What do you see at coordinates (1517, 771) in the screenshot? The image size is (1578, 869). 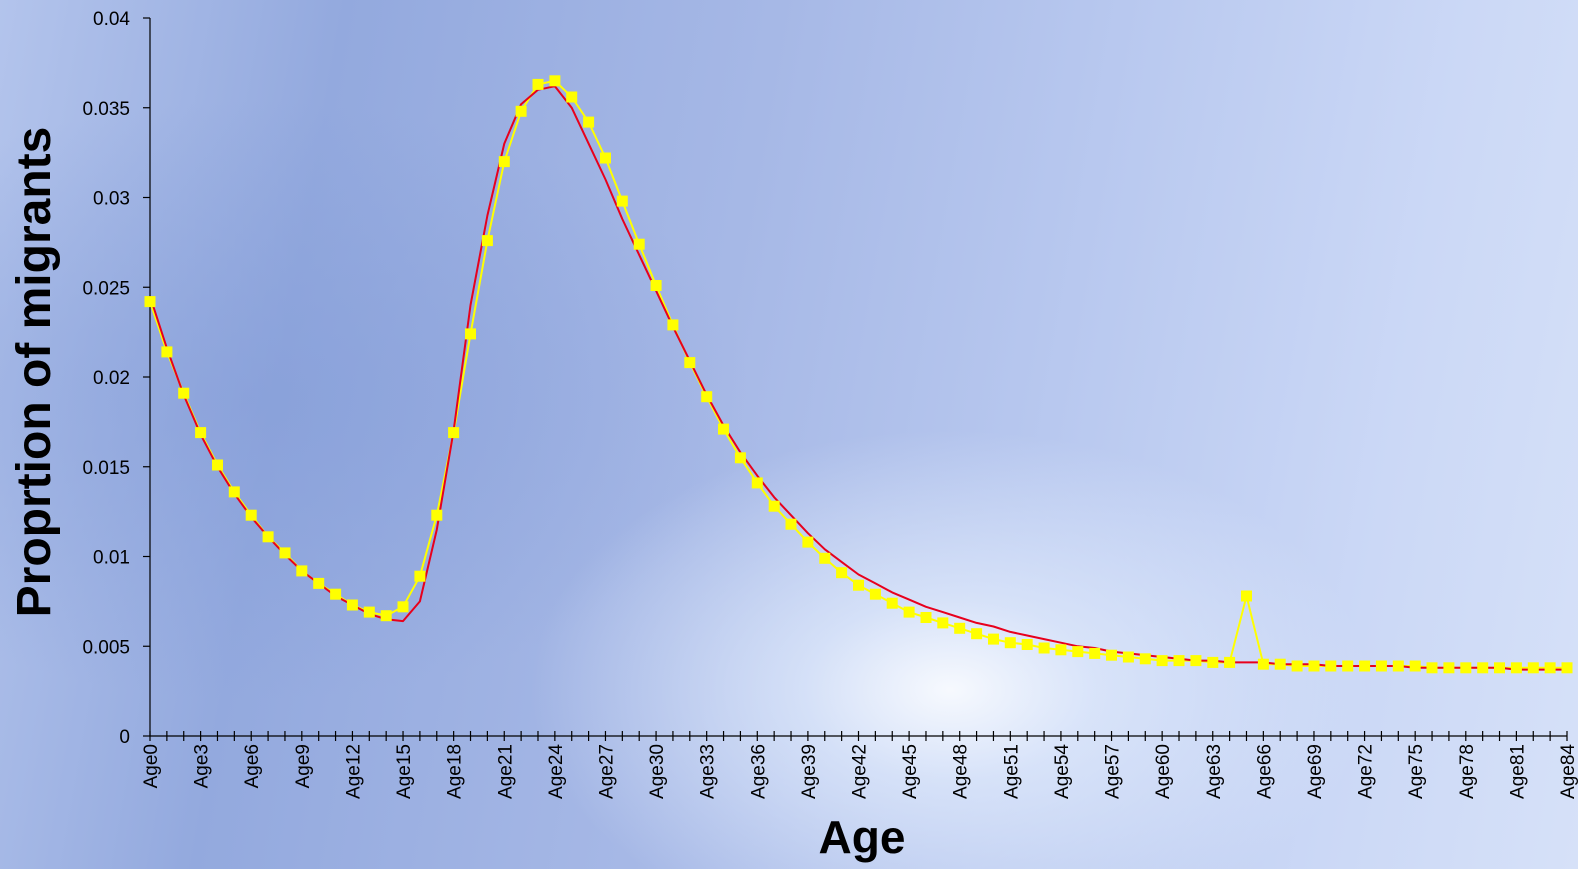 I see `x-tick-label: Age81` at bounding box center [1517, 771].